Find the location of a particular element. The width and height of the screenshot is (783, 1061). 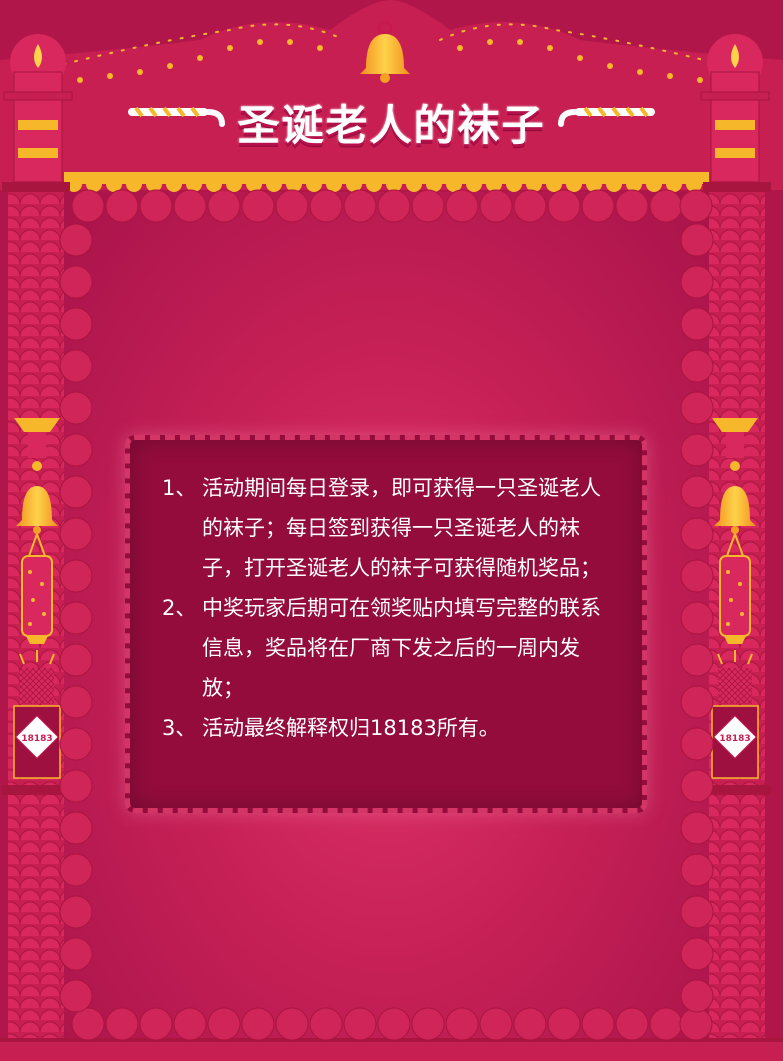

rule-number: 2、 is located at coordinates (179, 608).